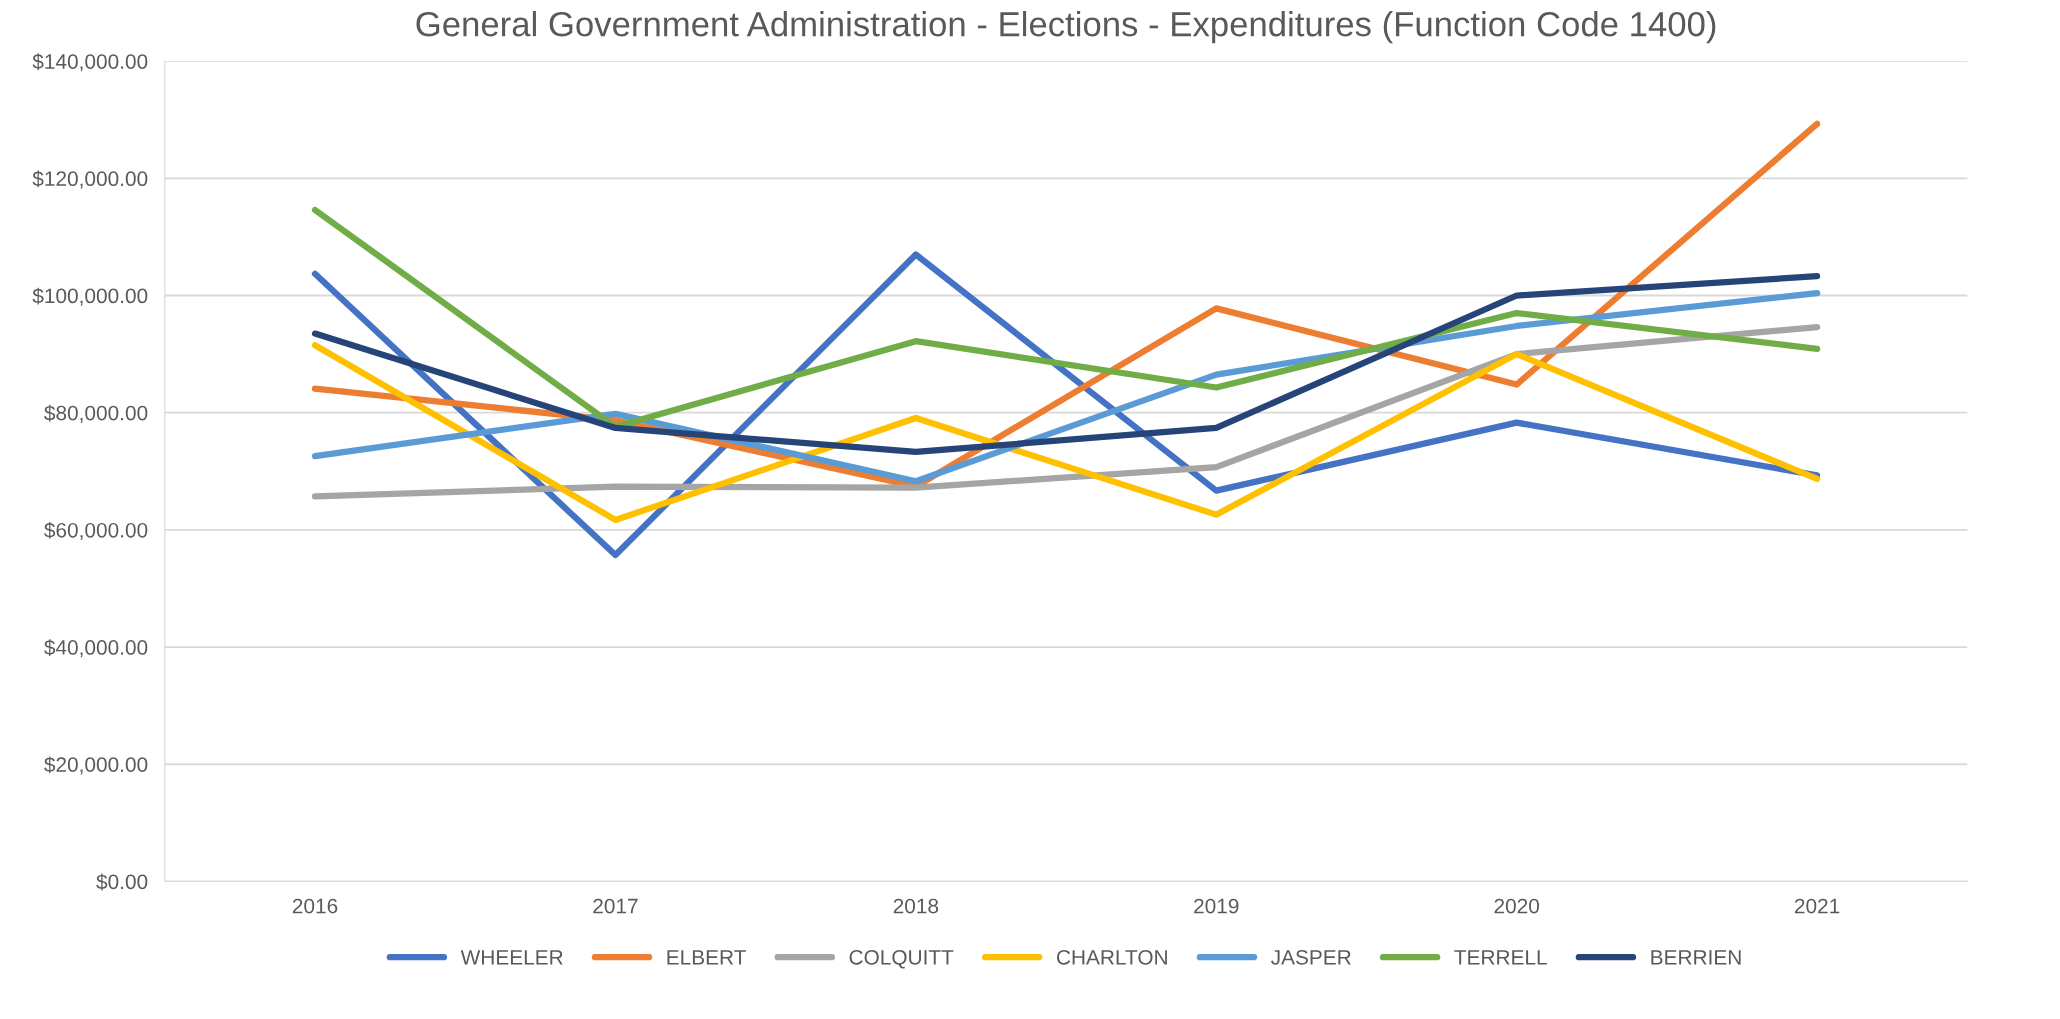 The height and width of the screenshot is (1019, 2060). I want to click on y-tick-label: $60,000.00, so click(96, 531).